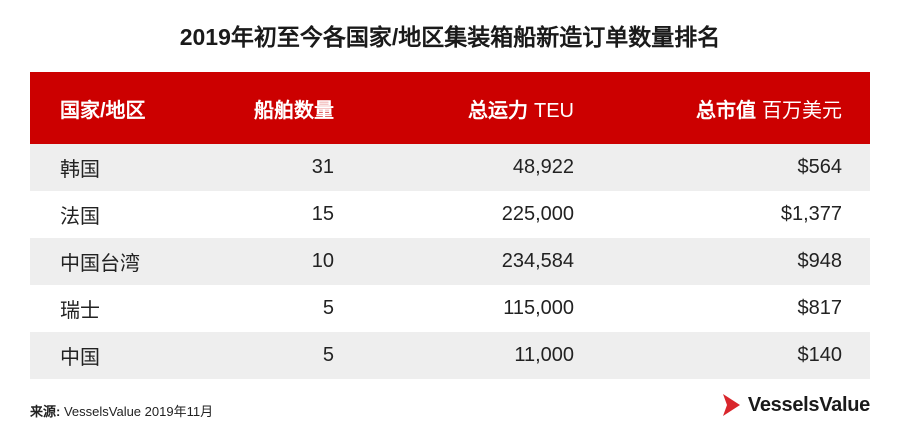 The image size is (900, 440). Describe the element at coordinates (537, 214) in the screenshot. I see `cell-capacity: 225,000` at that location.